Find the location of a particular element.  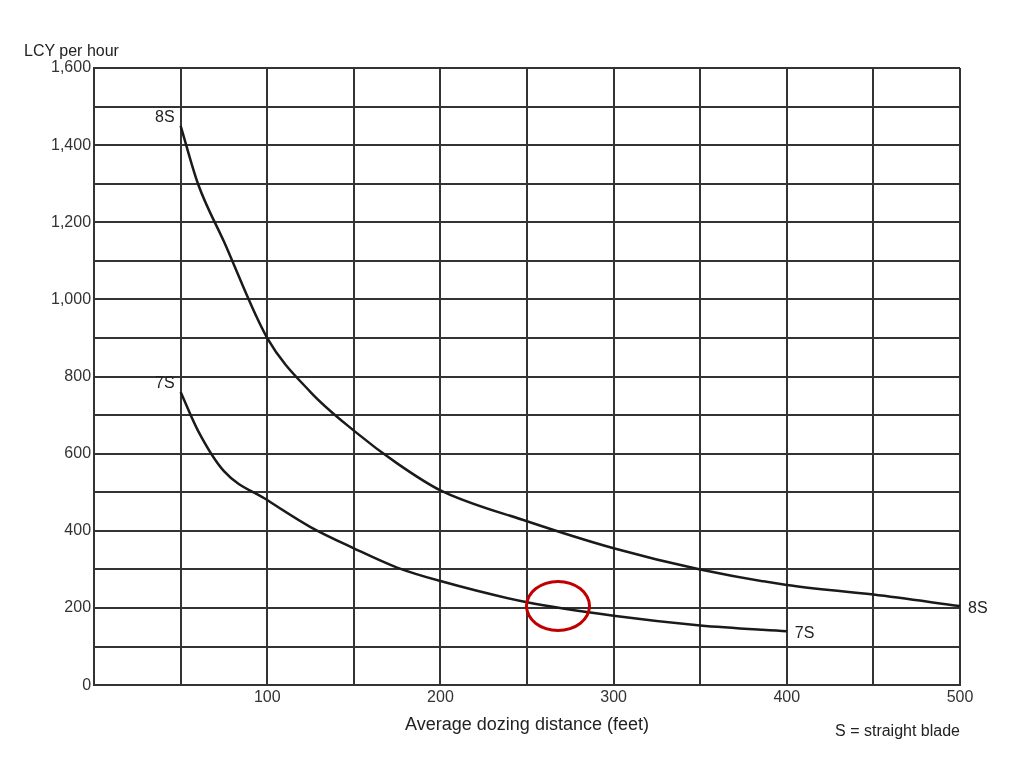

y-tick-label: 600 is located at coordinates (78, 453).